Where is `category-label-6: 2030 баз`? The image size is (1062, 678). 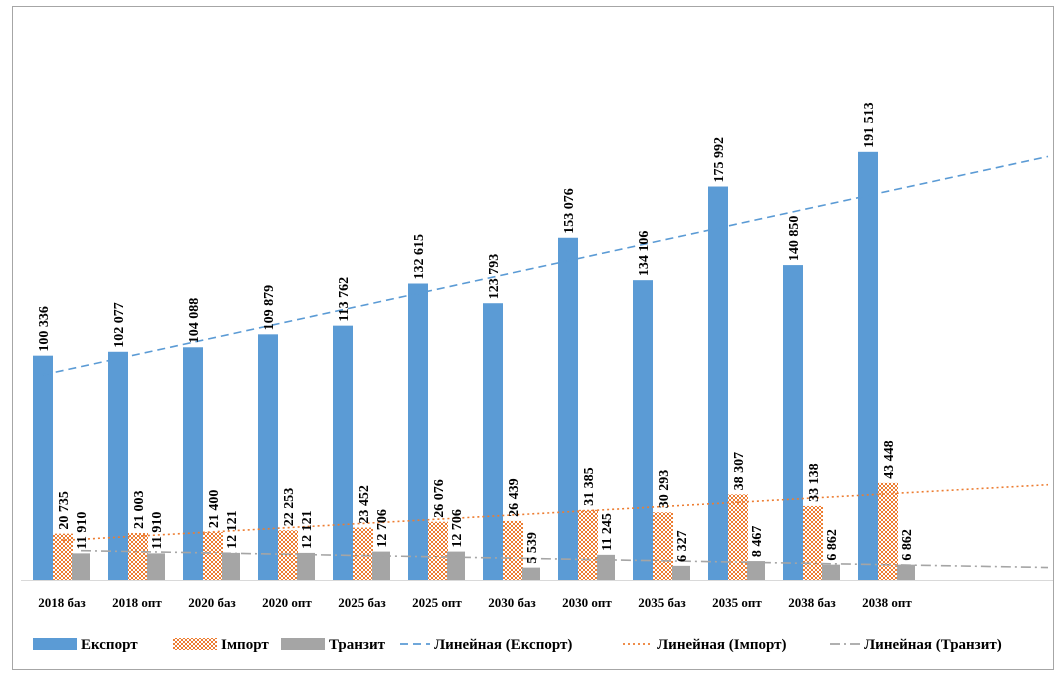 category-label-6: 2030 баз is located at coordinates (511, 602).